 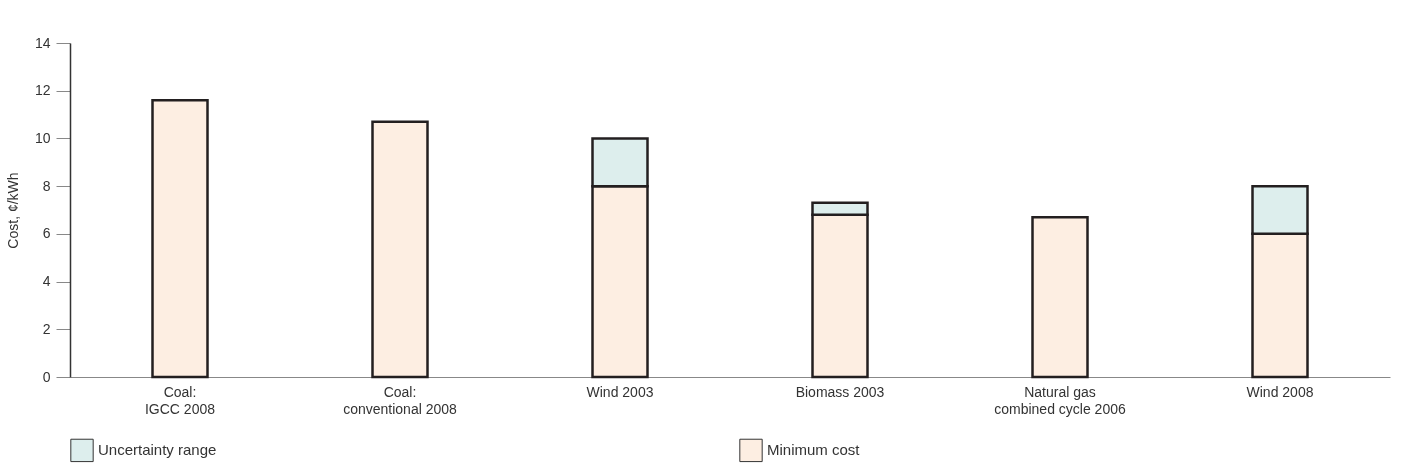 I want to click on y-tick-label: 2, so click(x=46, y=328).